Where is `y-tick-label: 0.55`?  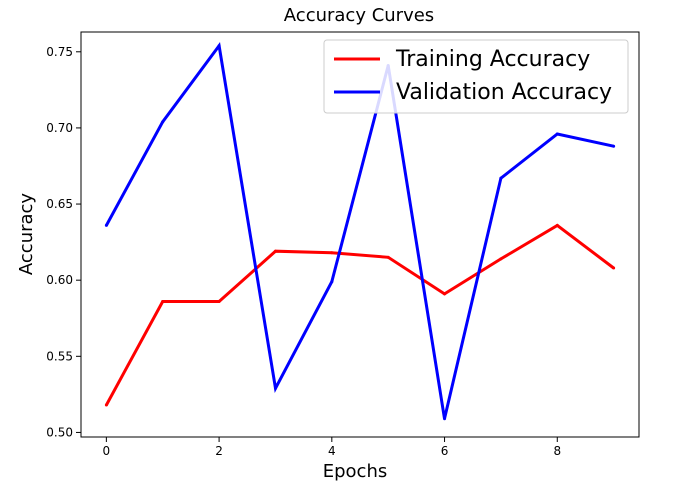 y-tick-label: 0.55 is located at coordinates (59, 356).